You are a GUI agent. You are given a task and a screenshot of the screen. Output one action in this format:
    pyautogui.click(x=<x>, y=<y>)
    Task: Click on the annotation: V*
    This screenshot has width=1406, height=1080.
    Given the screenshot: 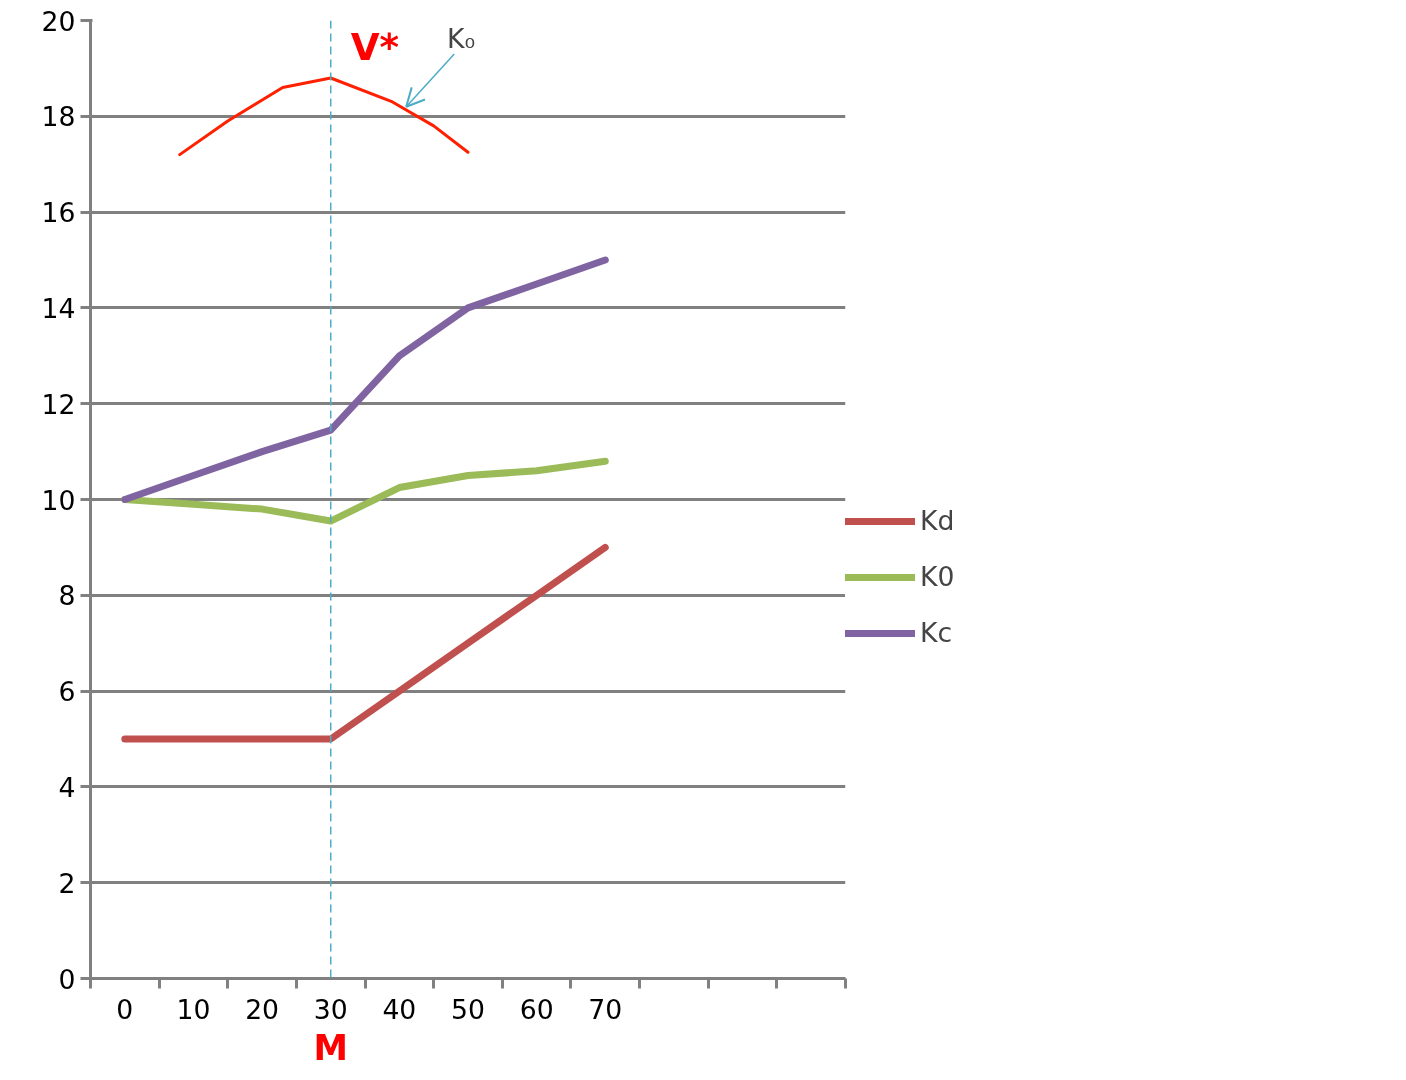 What is the action you would take?
    pyautogui.click(x=375, y=46)
    